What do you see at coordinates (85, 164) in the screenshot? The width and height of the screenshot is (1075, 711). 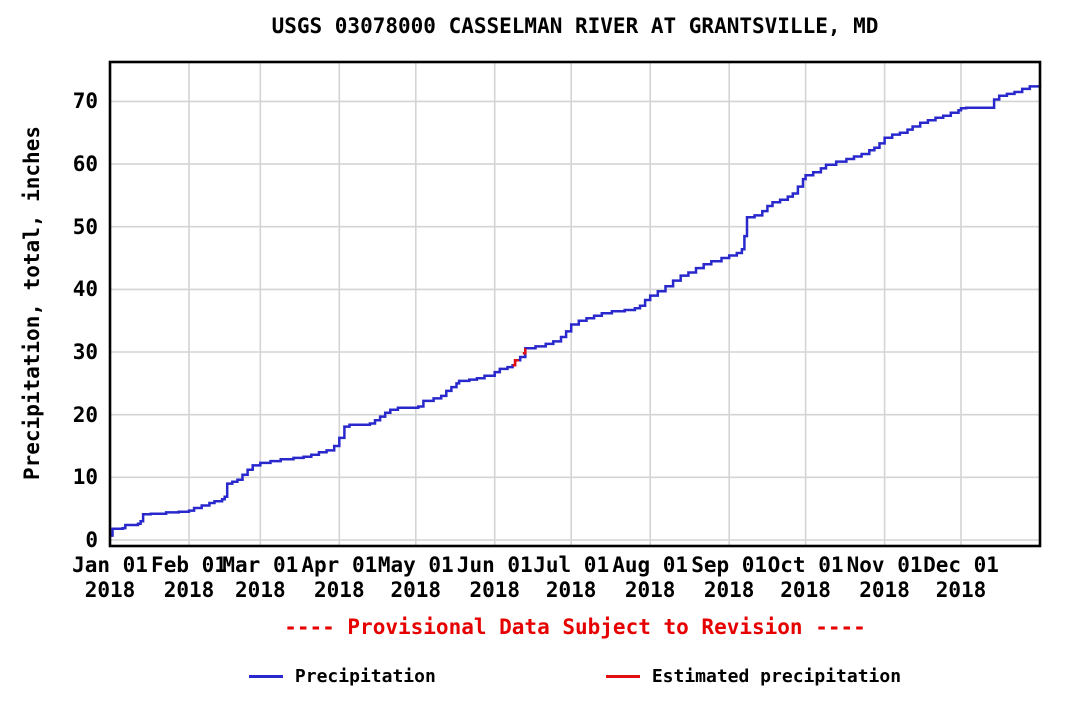 I see `y-tick-label: 60` at bounding box center [85, 164].